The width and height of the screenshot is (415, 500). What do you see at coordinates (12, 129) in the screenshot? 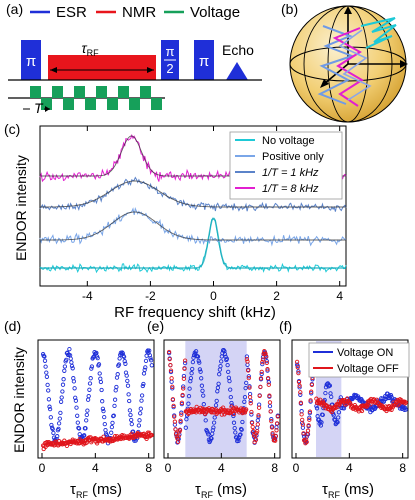
I see `panel-c-label: (c)` at bounding box center [12, 129].